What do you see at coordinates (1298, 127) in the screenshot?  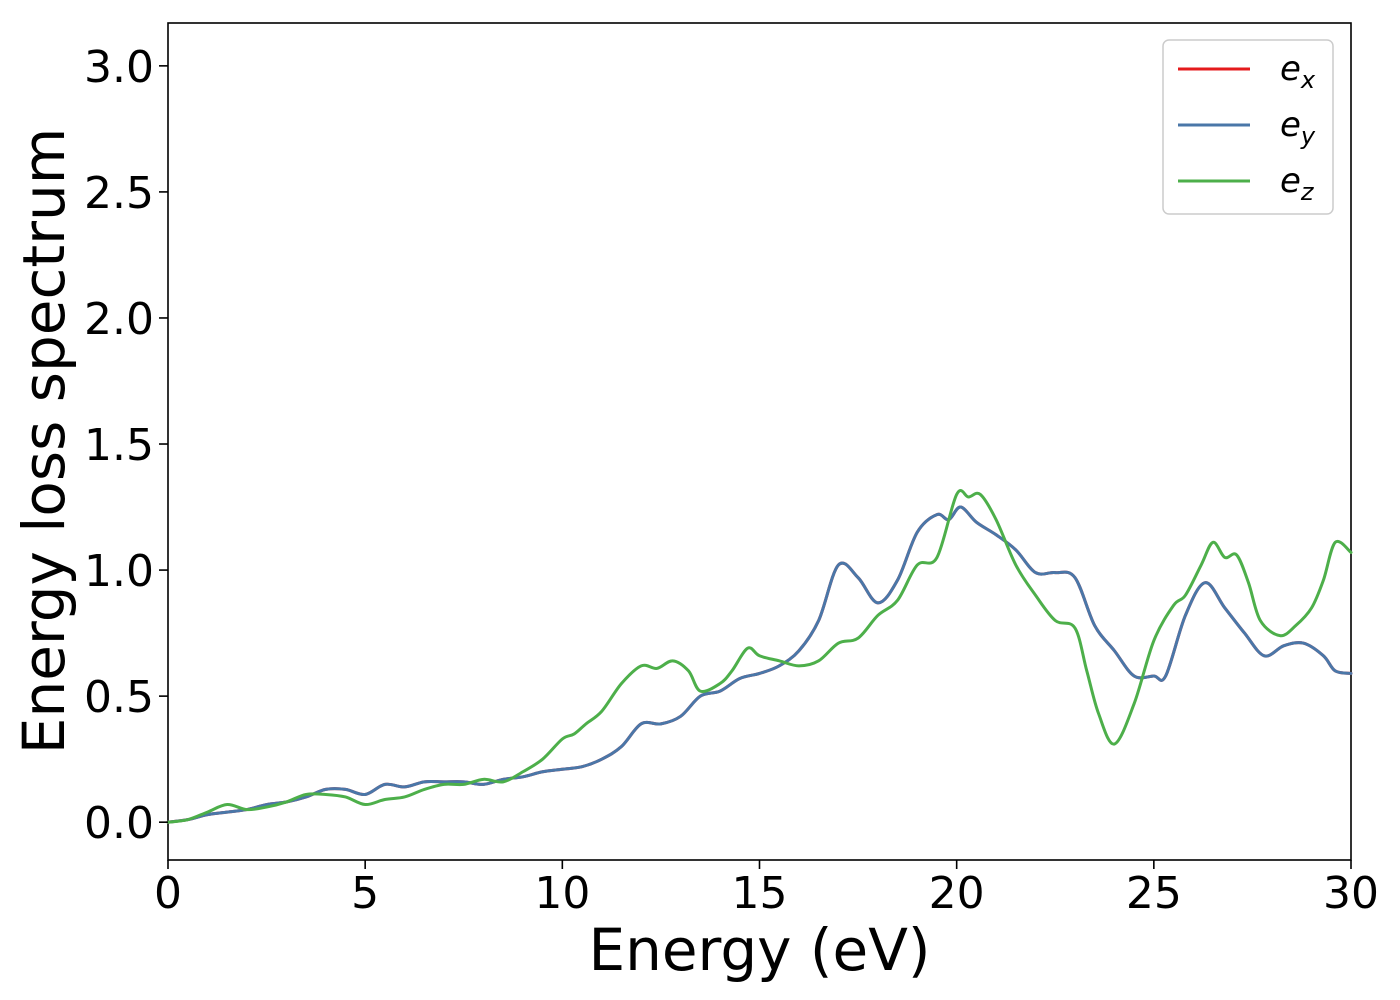 I see `legend-label-ey: ey` at bounding box center [1298, 127].